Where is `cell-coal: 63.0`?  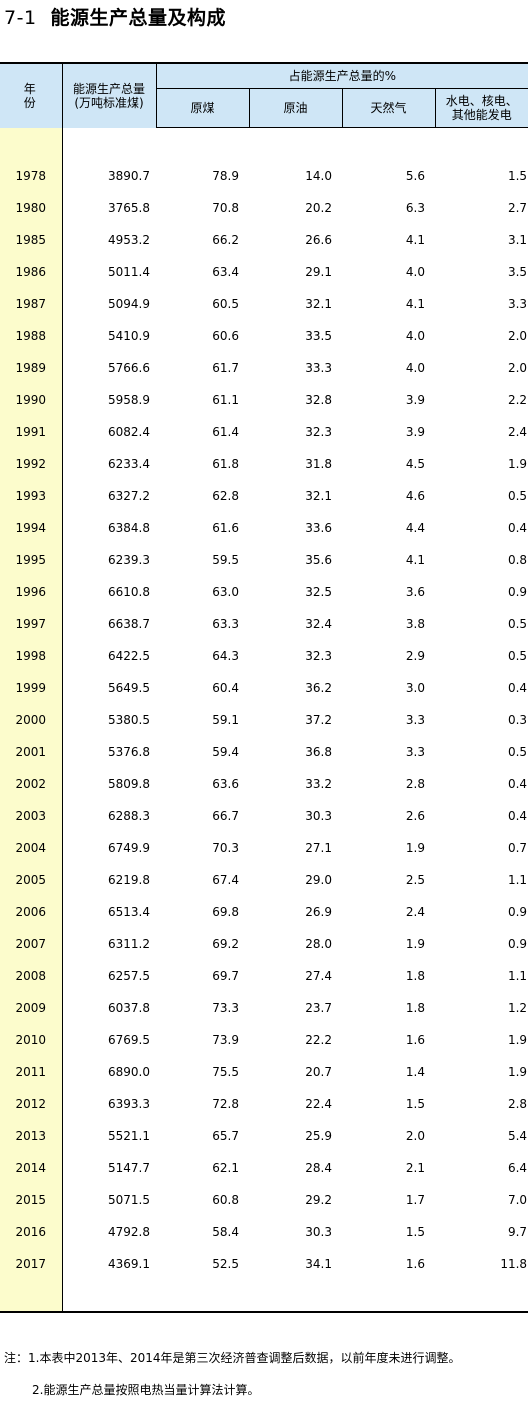
cell-coal: 63.0 is located at coordinates (225, 592).